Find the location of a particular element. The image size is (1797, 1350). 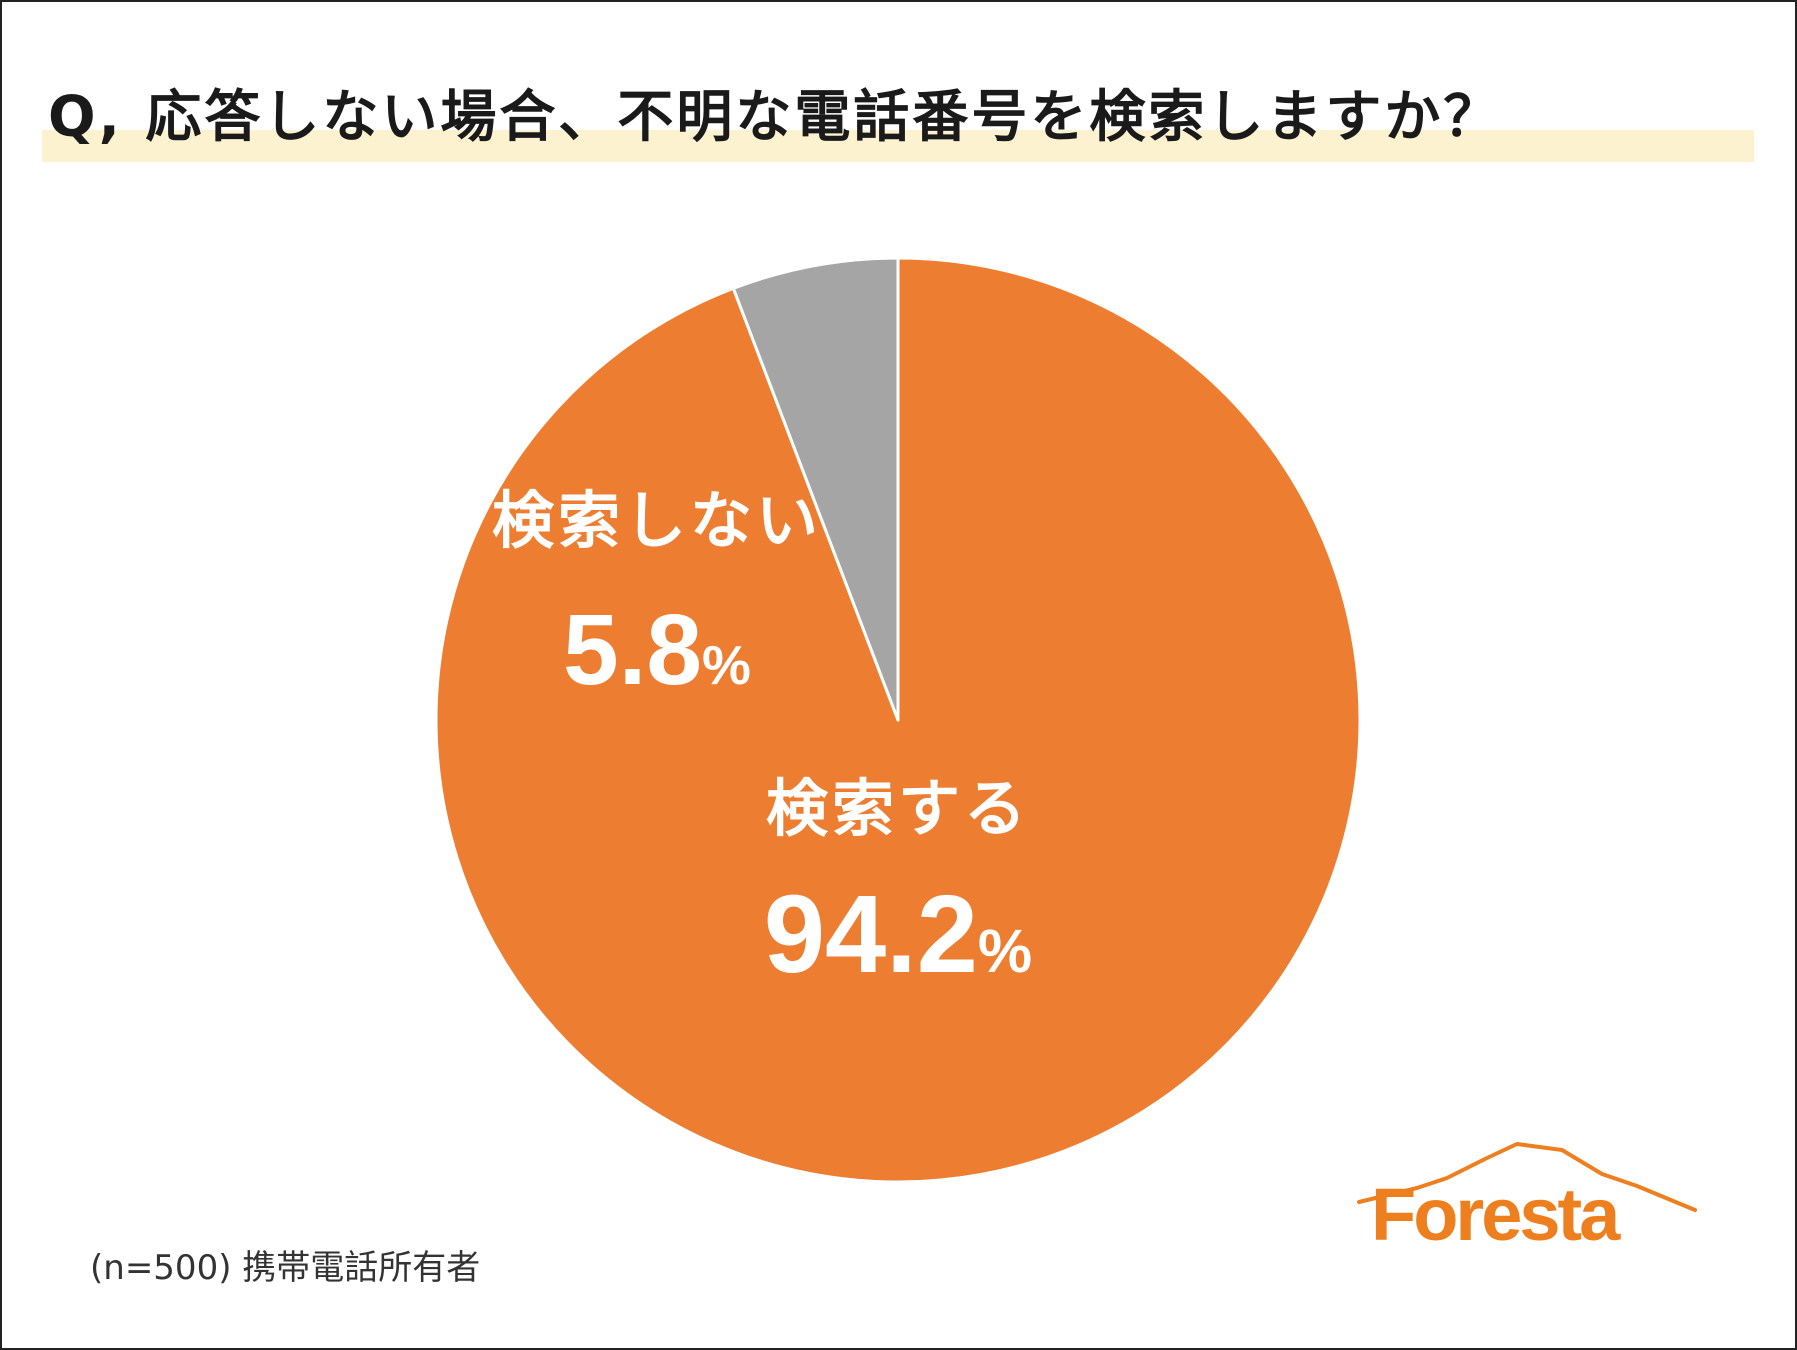

sample-note: (n=500) 携帯電話所有者 is located at coordinates (285, 1268).